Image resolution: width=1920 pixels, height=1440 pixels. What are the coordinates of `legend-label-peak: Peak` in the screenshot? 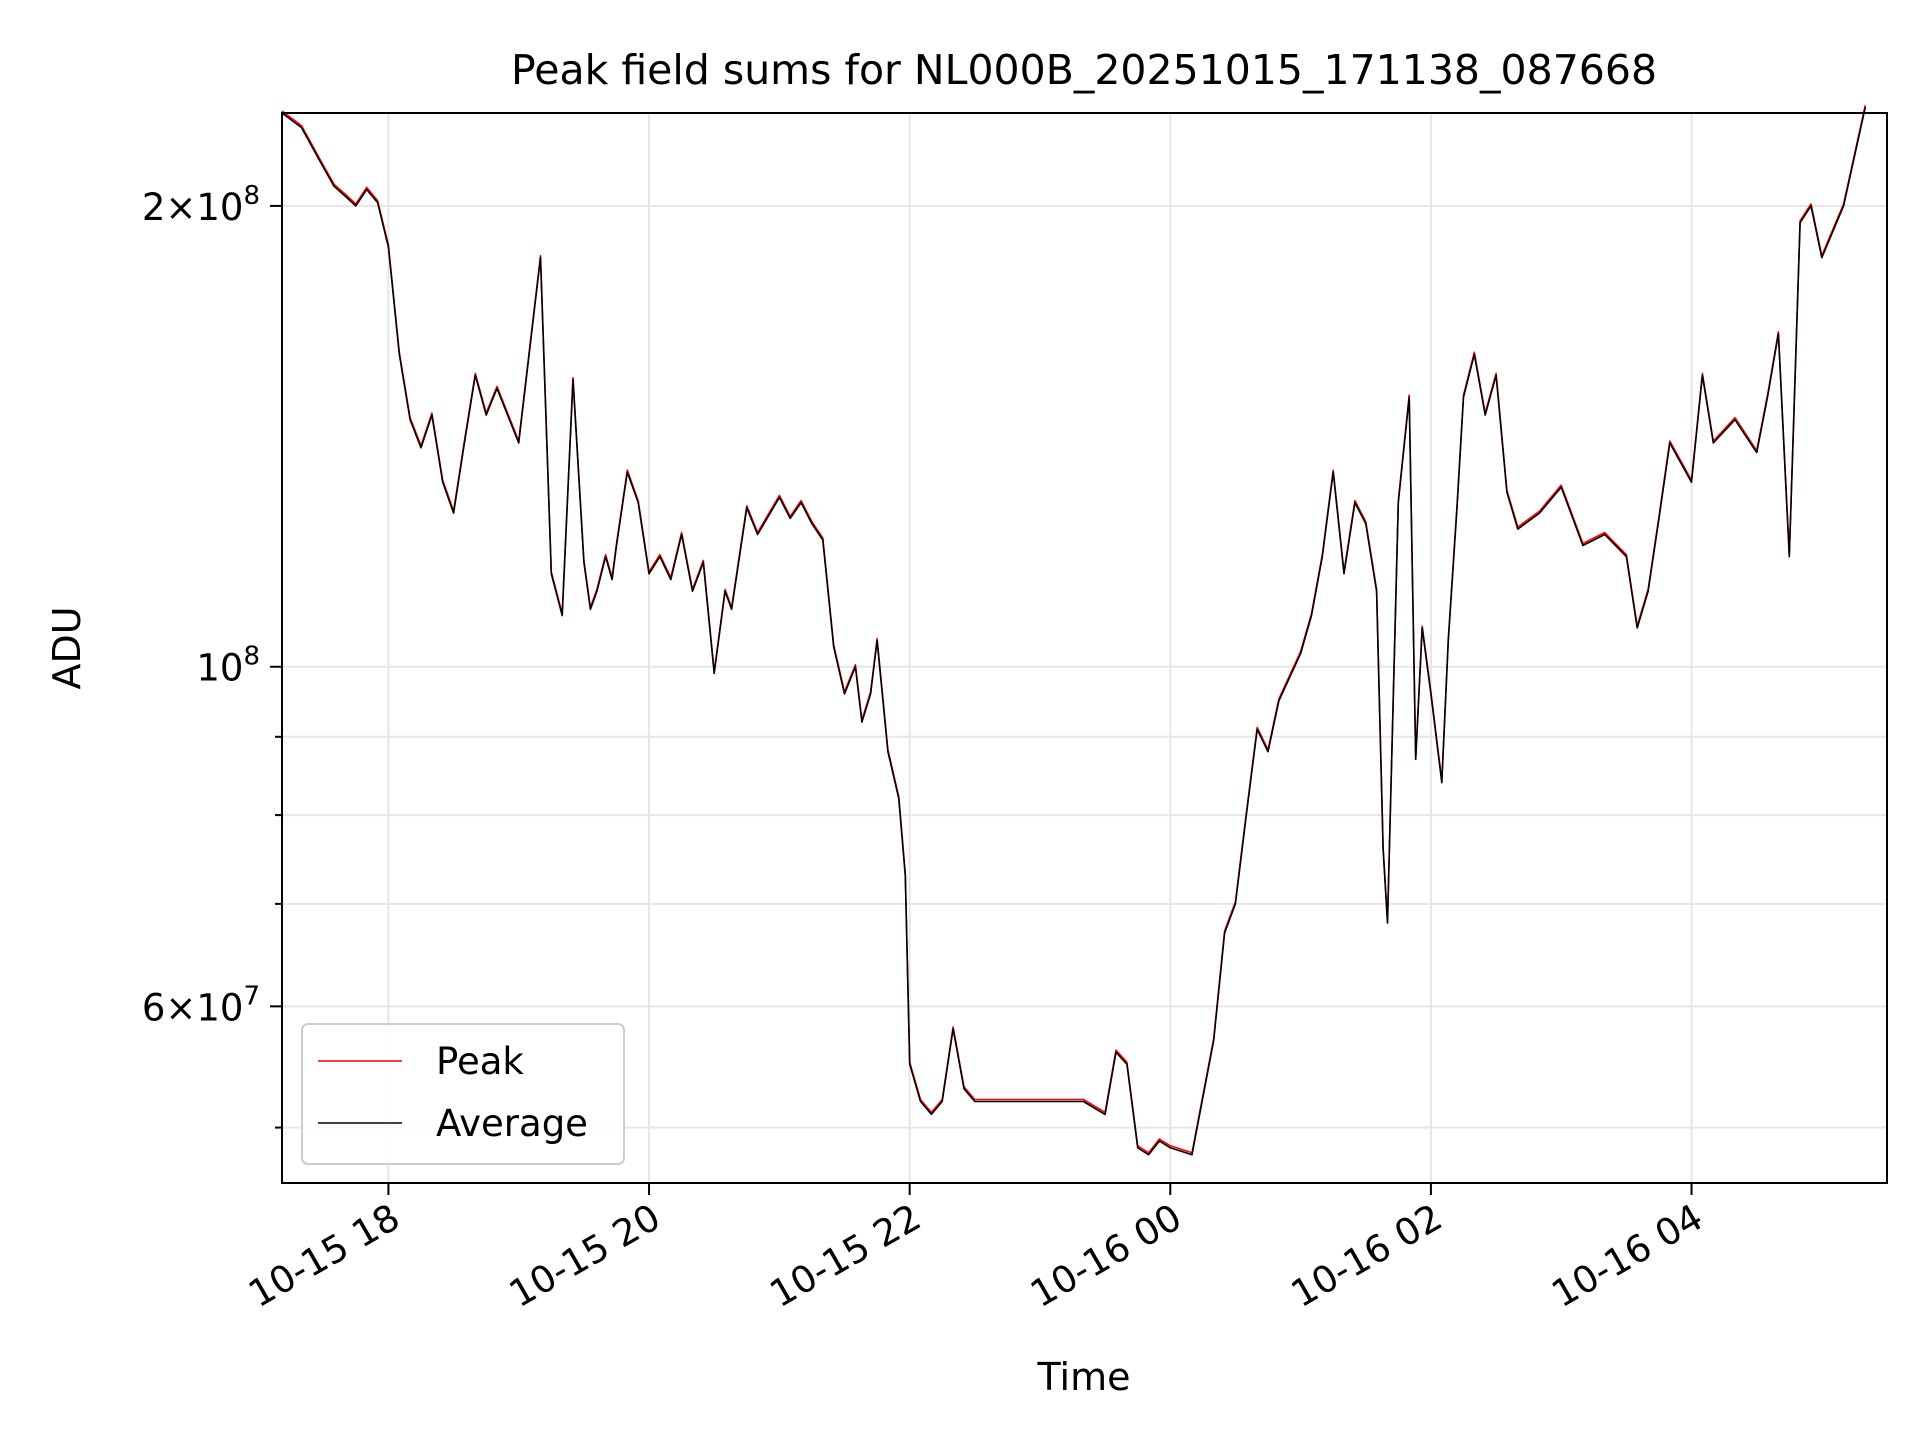 It's located at (480, 1061).